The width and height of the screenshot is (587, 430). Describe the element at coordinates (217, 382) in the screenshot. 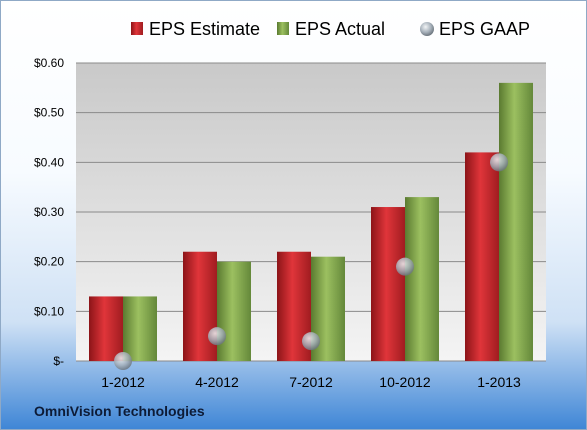

I see `x-tick-label: 4-2012` at that location.